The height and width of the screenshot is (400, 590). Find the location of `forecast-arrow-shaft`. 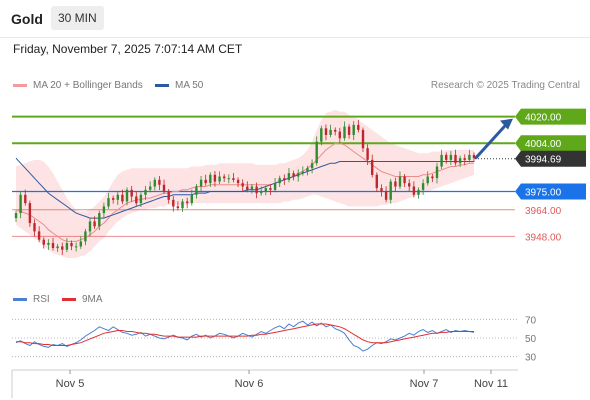

forecast-arrow-shaft is located at coordinates (491, 141).